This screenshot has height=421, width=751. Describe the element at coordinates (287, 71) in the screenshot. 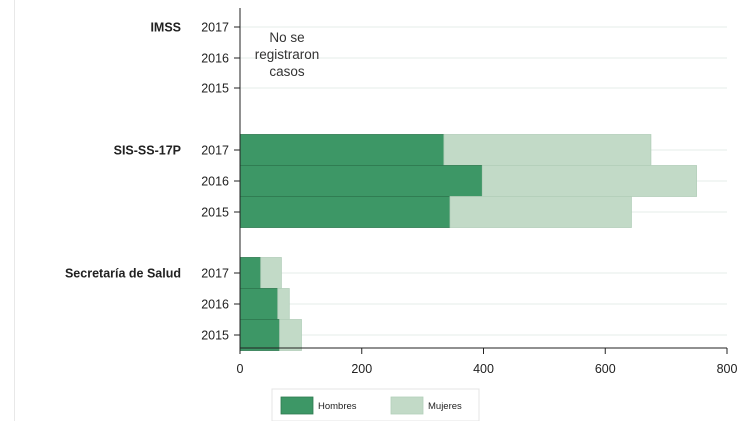

I see `no-cases-annotation-line: casos` at that location.